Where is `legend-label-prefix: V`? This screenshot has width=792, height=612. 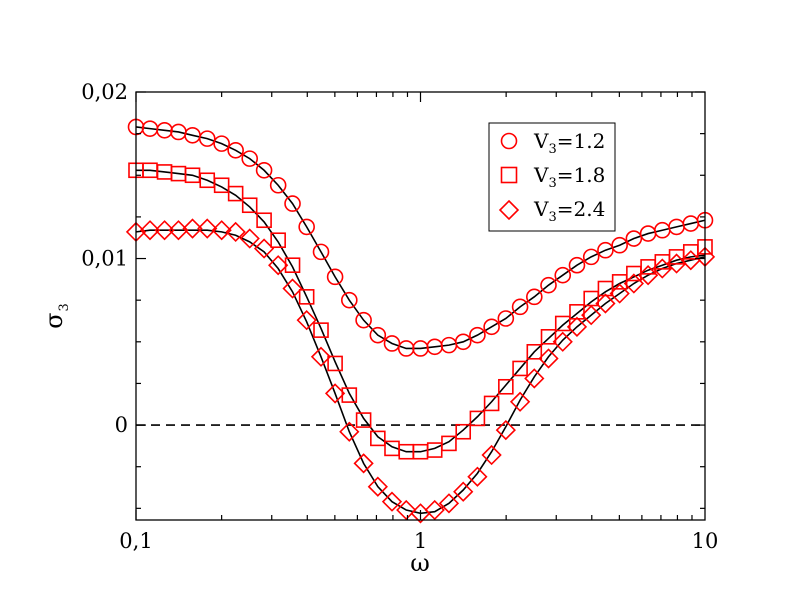
legend-label-prefix: V is located at coordinates (541, 141).